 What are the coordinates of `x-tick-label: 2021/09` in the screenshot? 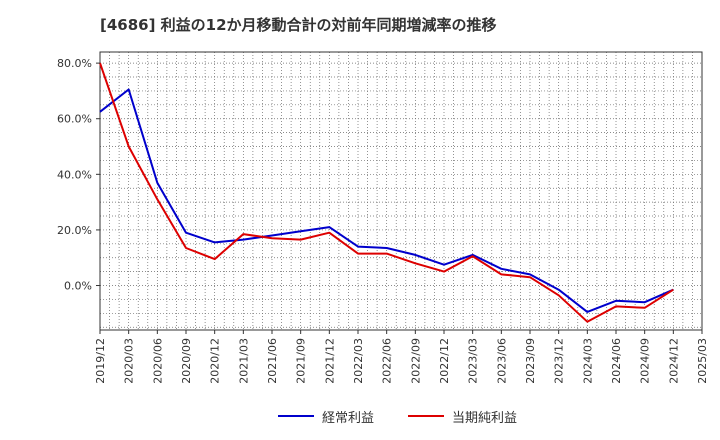 It's located at (301, 361).